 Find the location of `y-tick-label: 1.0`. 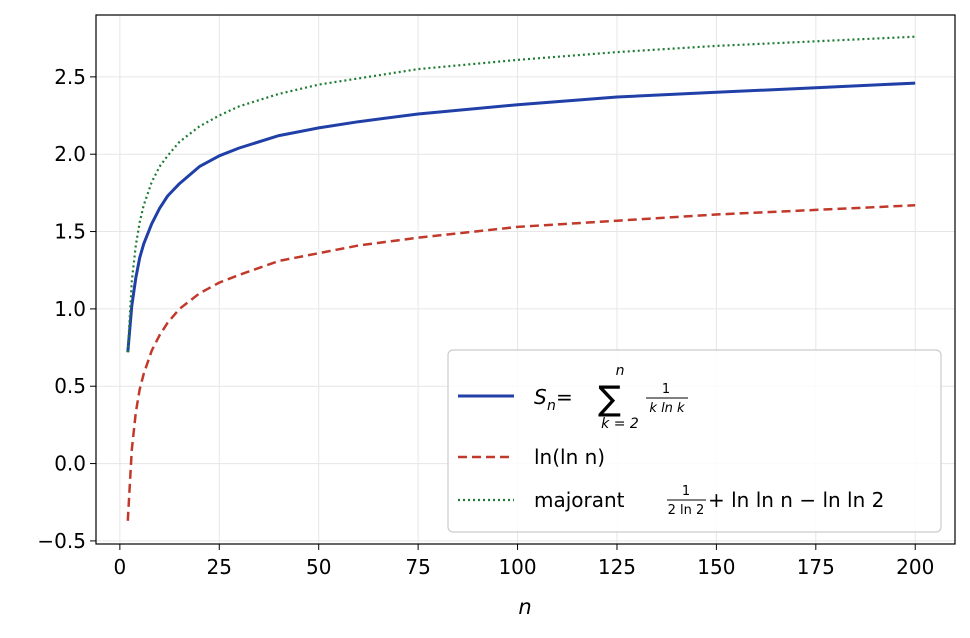

y-tick-label: 1.0 is located at coordinates (70, 309).